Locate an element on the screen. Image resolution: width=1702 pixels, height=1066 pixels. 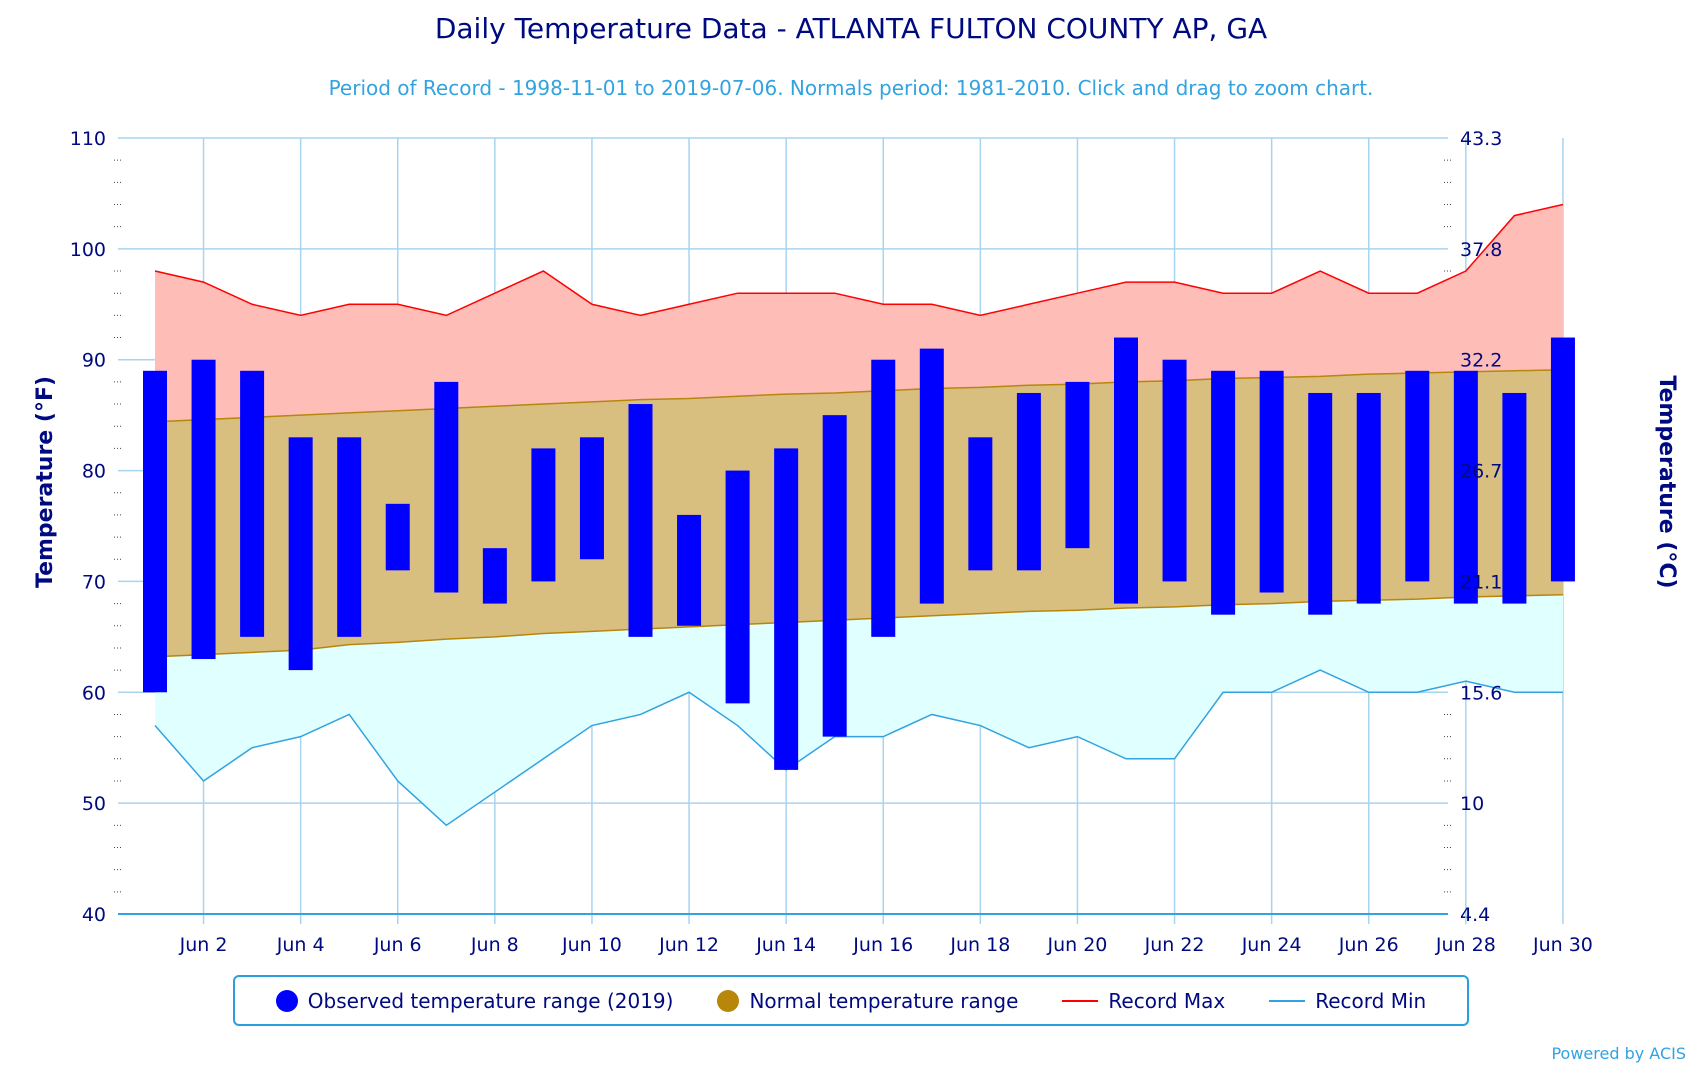
record-max-line is located at coordinates (859, 260).